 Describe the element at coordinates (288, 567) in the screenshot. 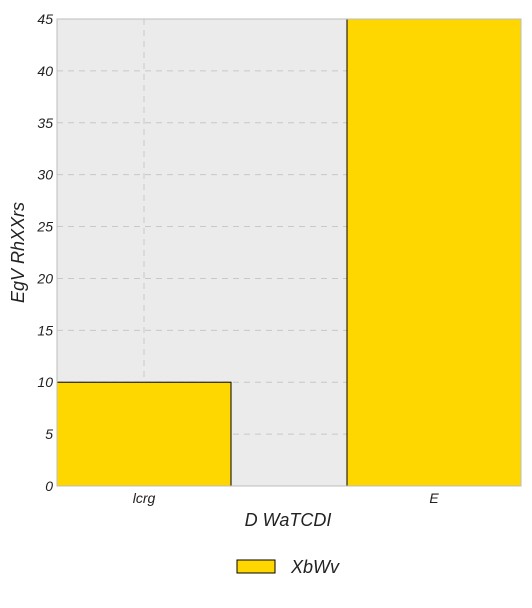

I see `legend: XbWv` at that location.